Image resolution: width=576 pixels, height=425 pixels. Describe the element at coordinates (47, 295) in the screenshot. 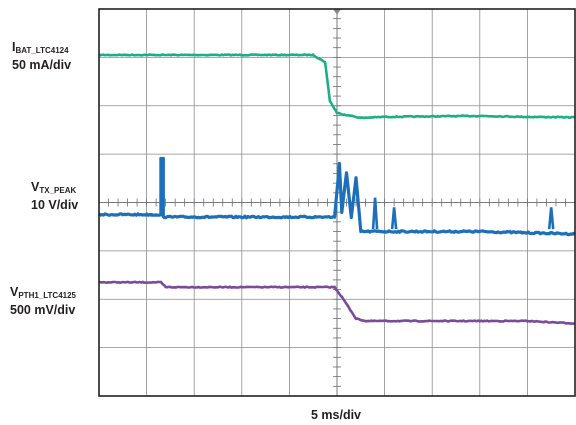

I see `vpth-name-sub: PTH1_LTC4125` at that location.